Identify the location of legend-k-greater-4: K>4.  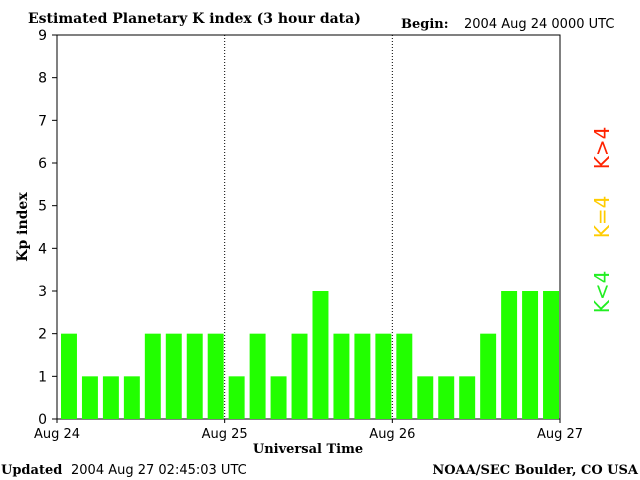
(602, 148).